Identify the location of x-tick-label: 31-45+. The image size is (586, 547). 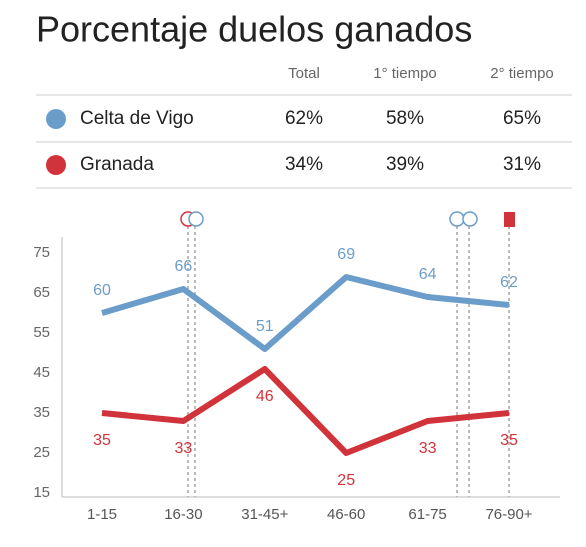
(264, 514).